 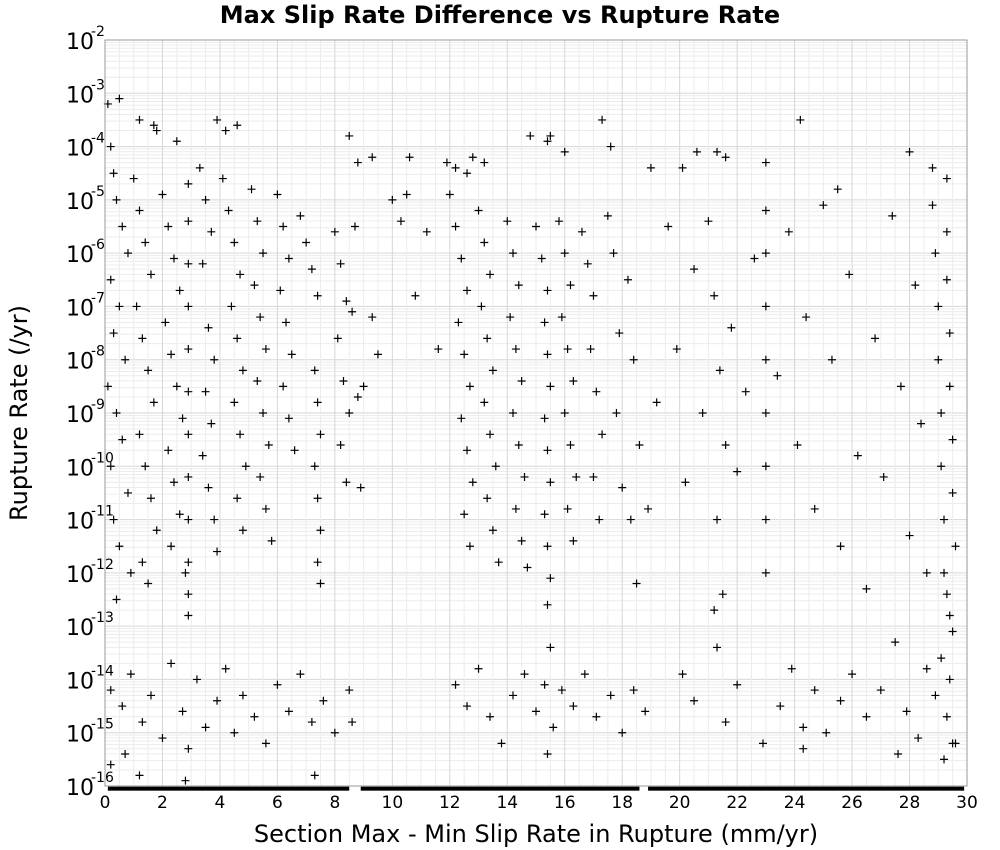 What do you see at coordinates (98, 32) in the screenshot?
I see `y-tick-exponent: -2` at bounding box center [98, 32].